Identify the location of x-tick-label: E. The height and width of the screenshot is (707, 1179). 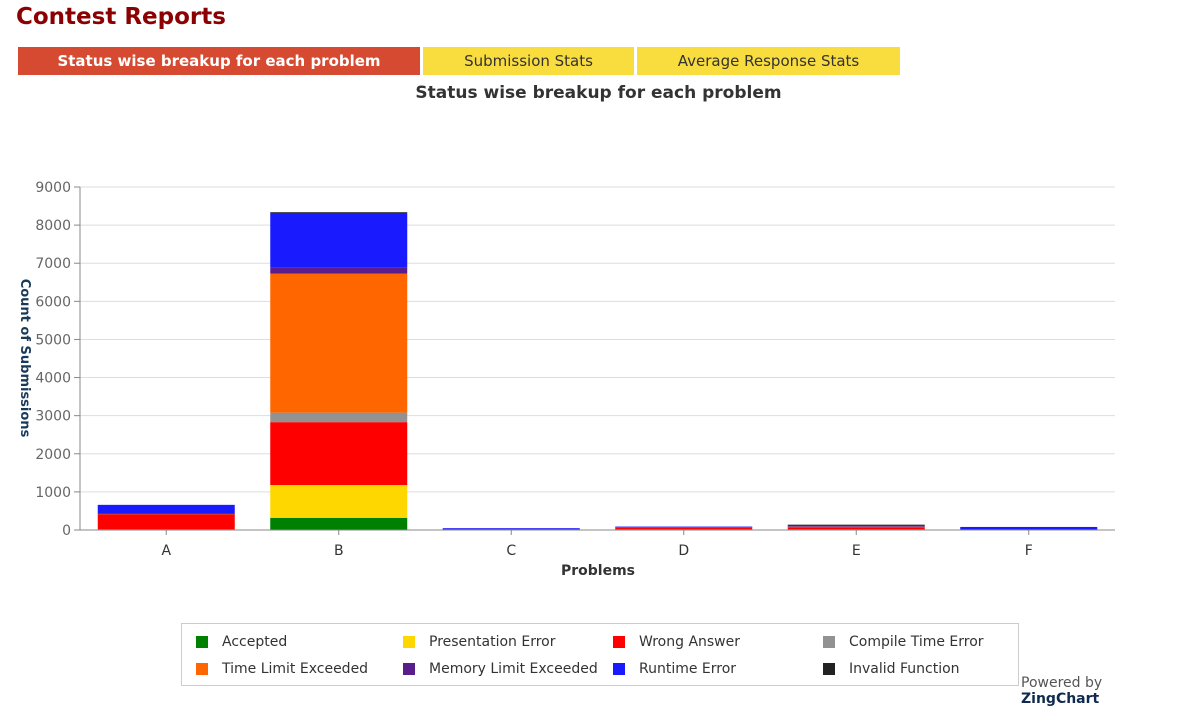
(856, 551).